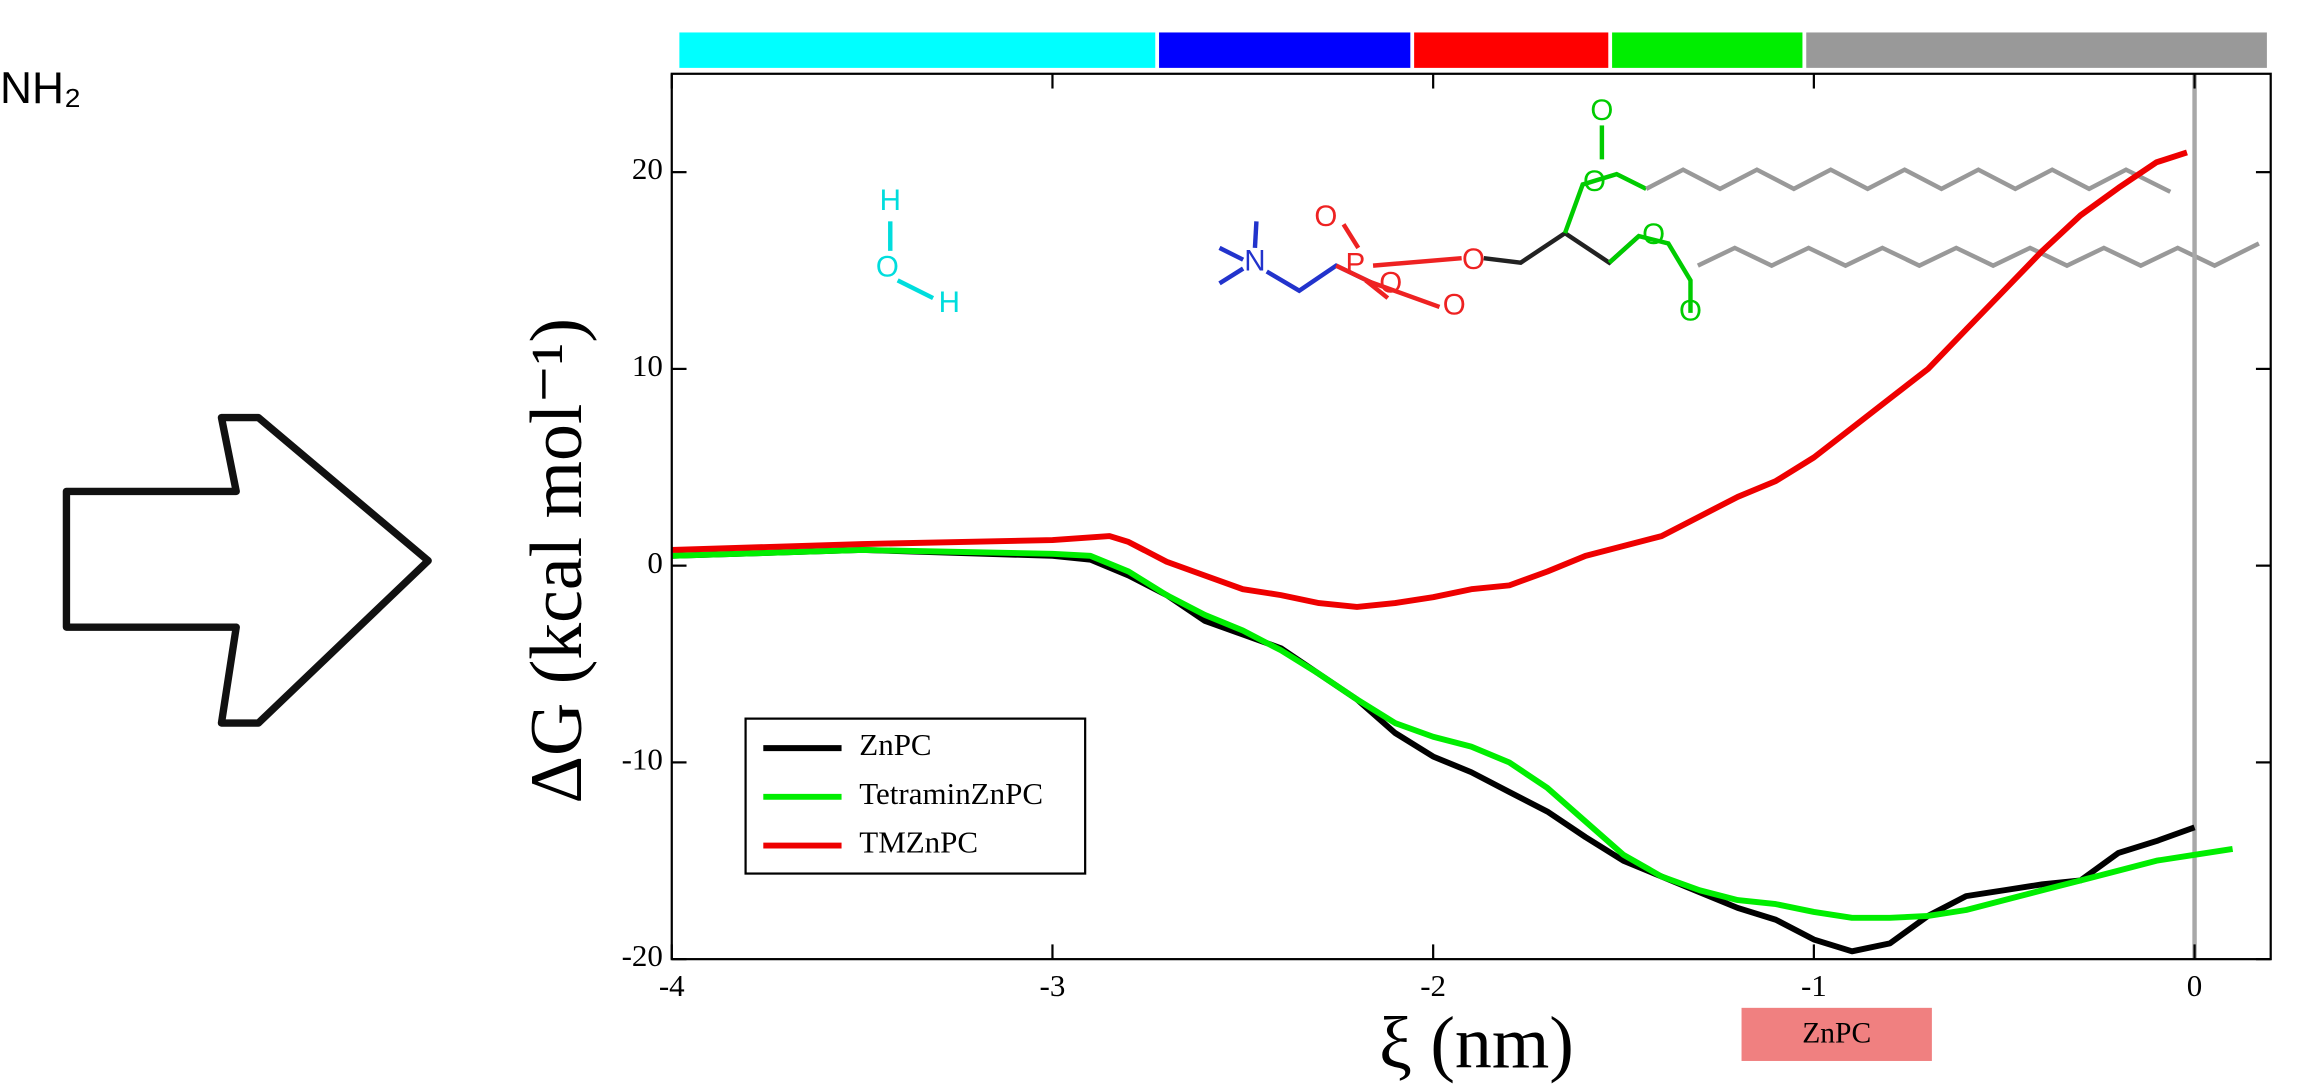  I want to click on y-tick-label: -10, so click(642, 759).